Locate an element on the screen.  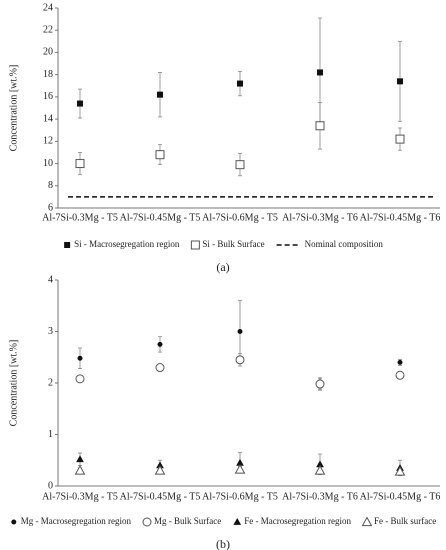
y-tick-label: 12 is located at coordinates (48, 141).